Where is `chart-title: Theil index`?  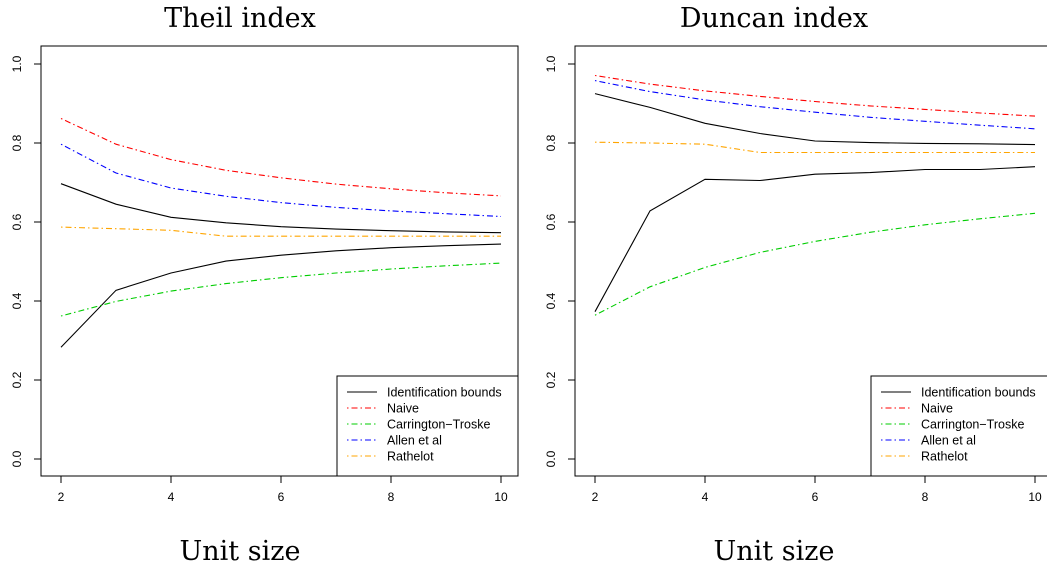 chart-title: Theil index is located at coordinates (240, 18).